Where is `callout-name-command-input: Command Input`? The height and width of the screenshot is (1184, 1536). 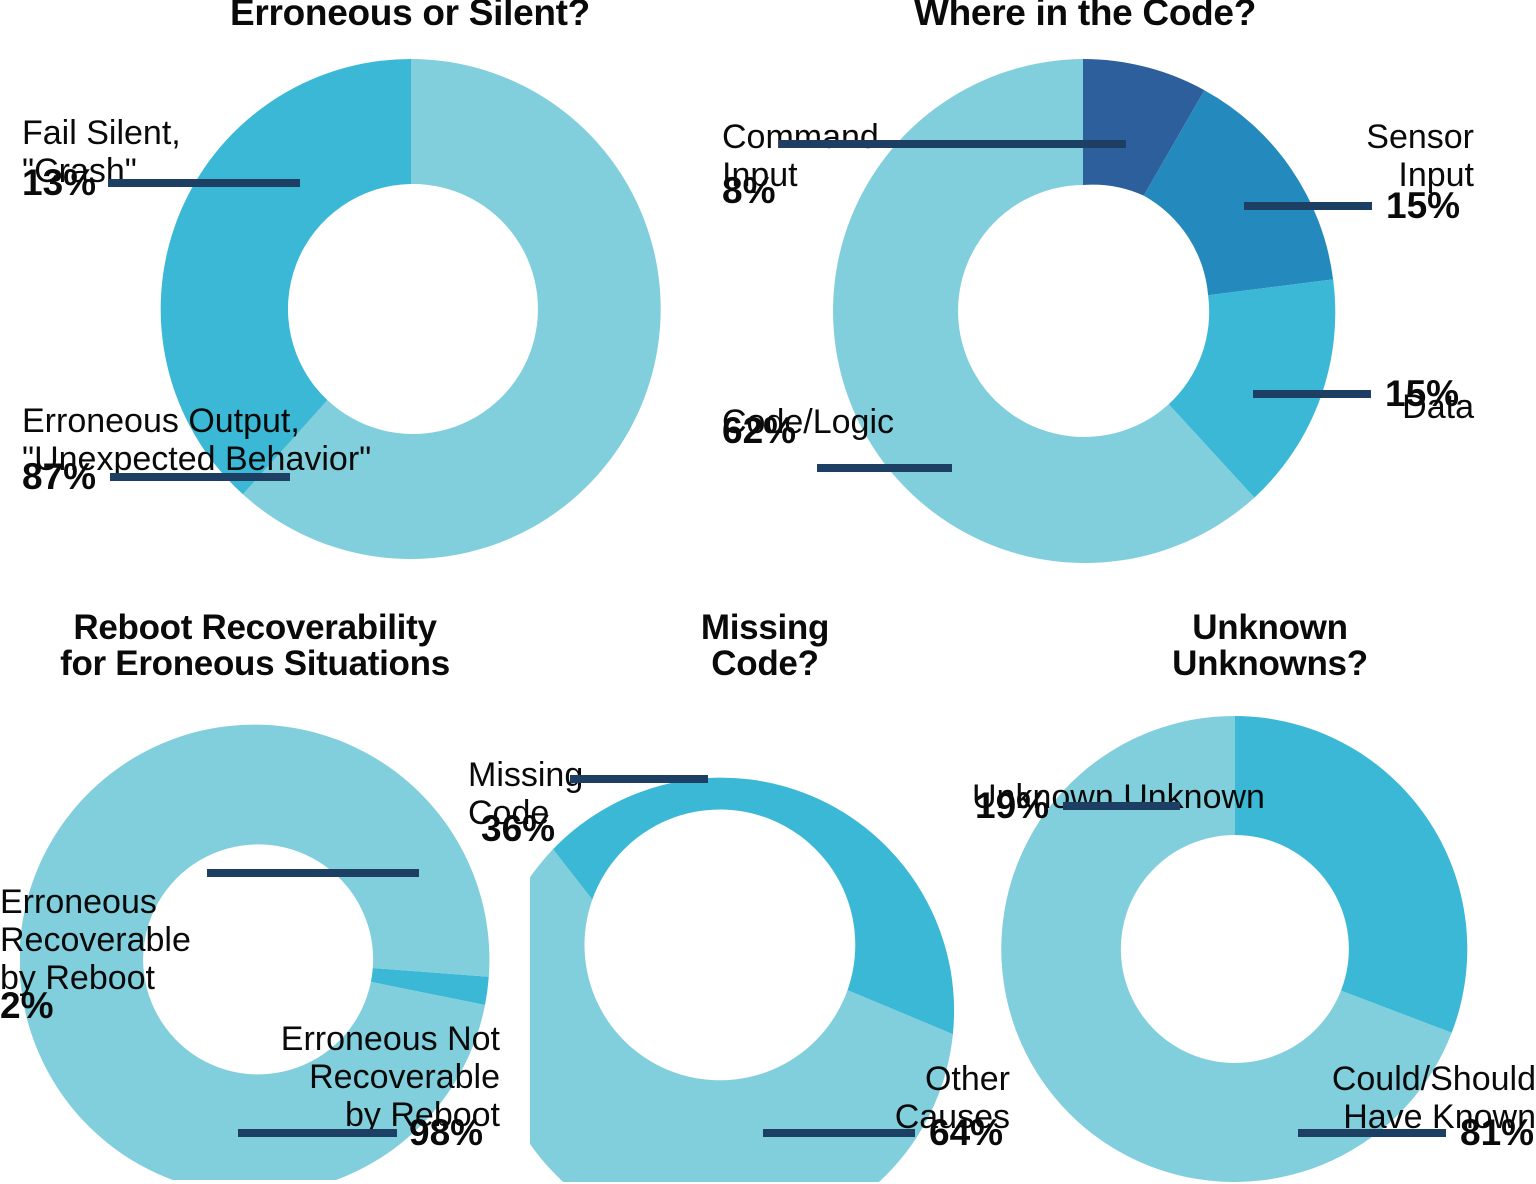 callout-name-command-input: Command Input is located at coordinates (800, 156).